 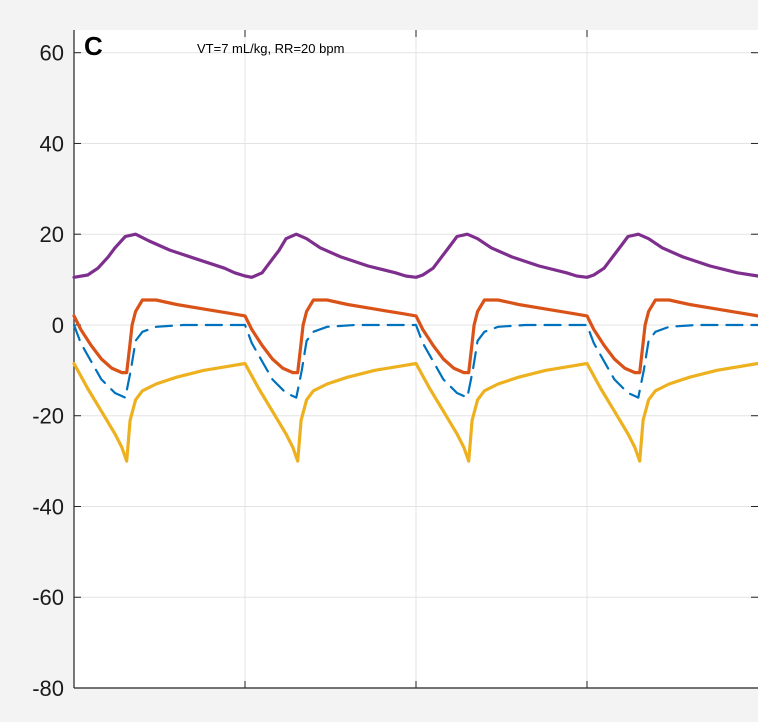 I want to click on y-tick-label: 20, so click(x=52, y=234).